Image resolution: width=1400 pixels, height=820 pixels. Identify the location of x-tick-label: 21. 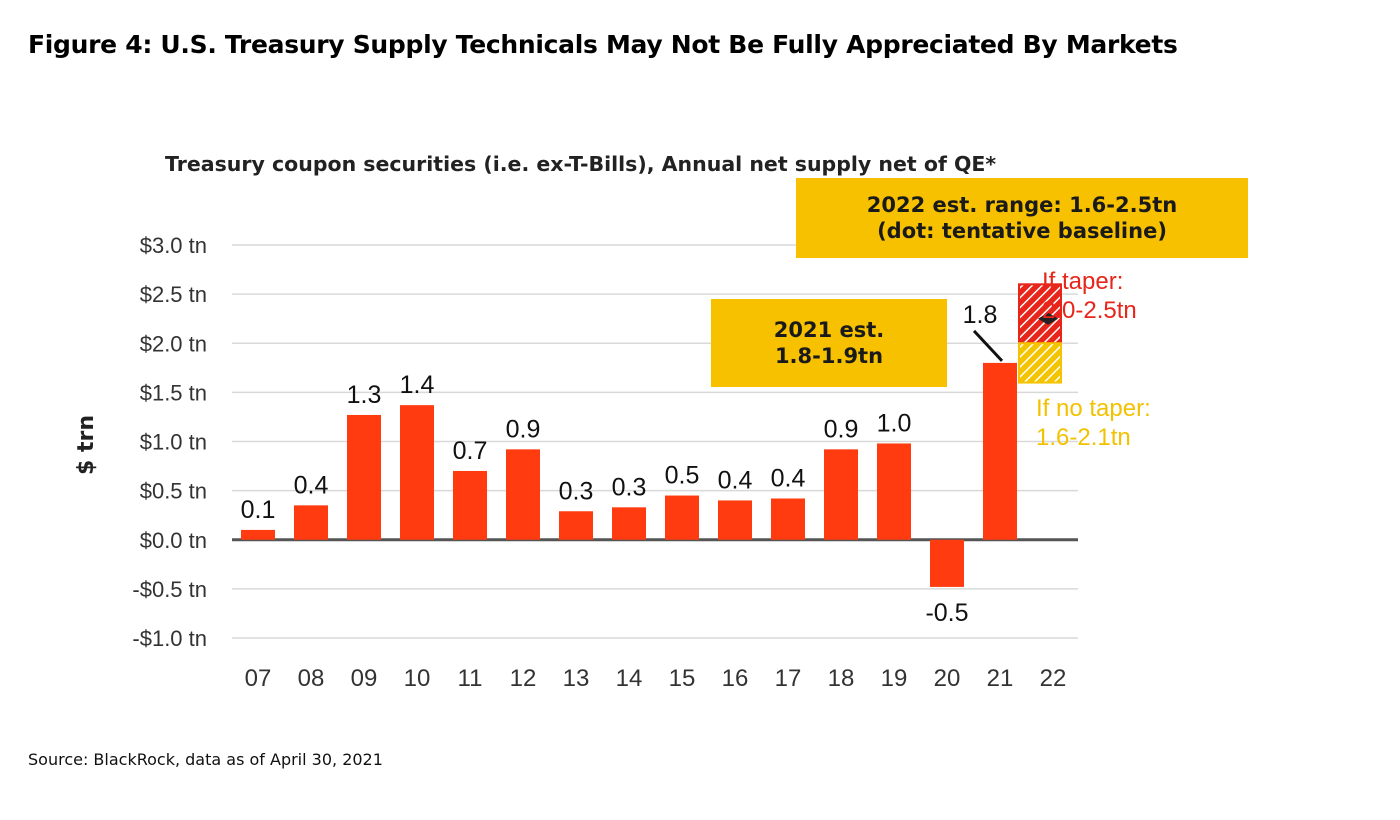
(1000, 678).